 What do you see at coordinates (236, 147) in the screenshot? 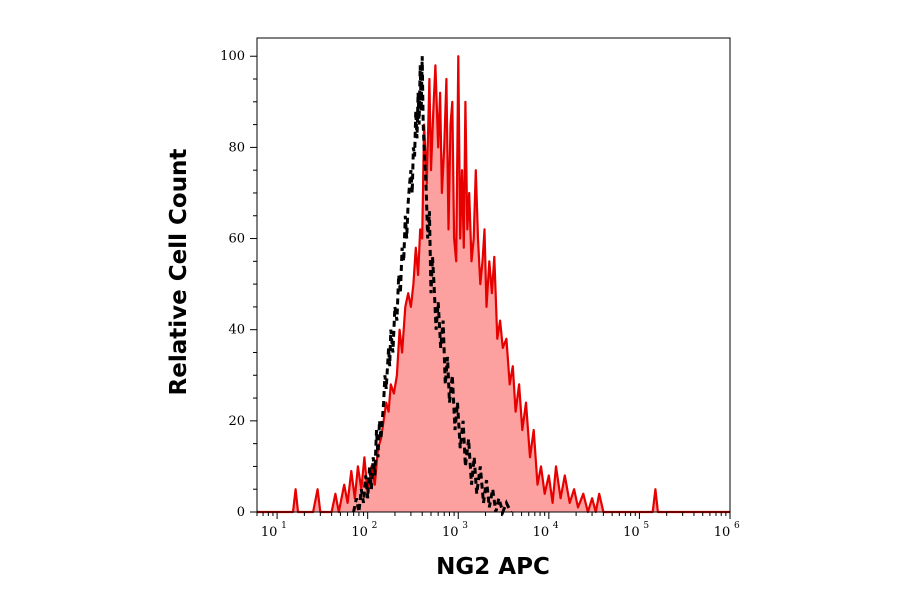
I see `y-tick-label-4: 80` at bounding box center [236, 147].